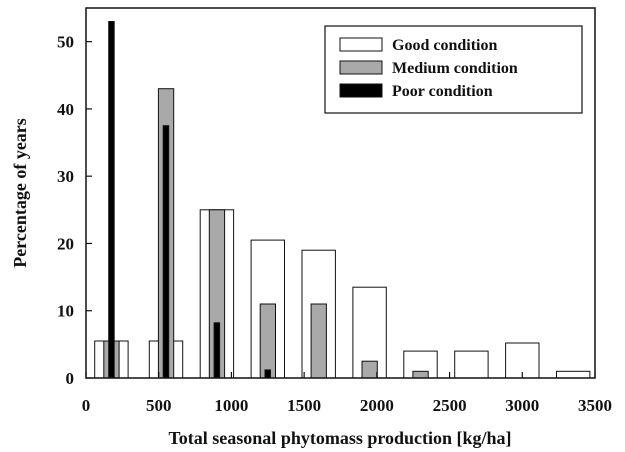 The height and width of the screenshot is (452, 625). I want to click on x-tick-label-1000: 1000, so click(231, 405).